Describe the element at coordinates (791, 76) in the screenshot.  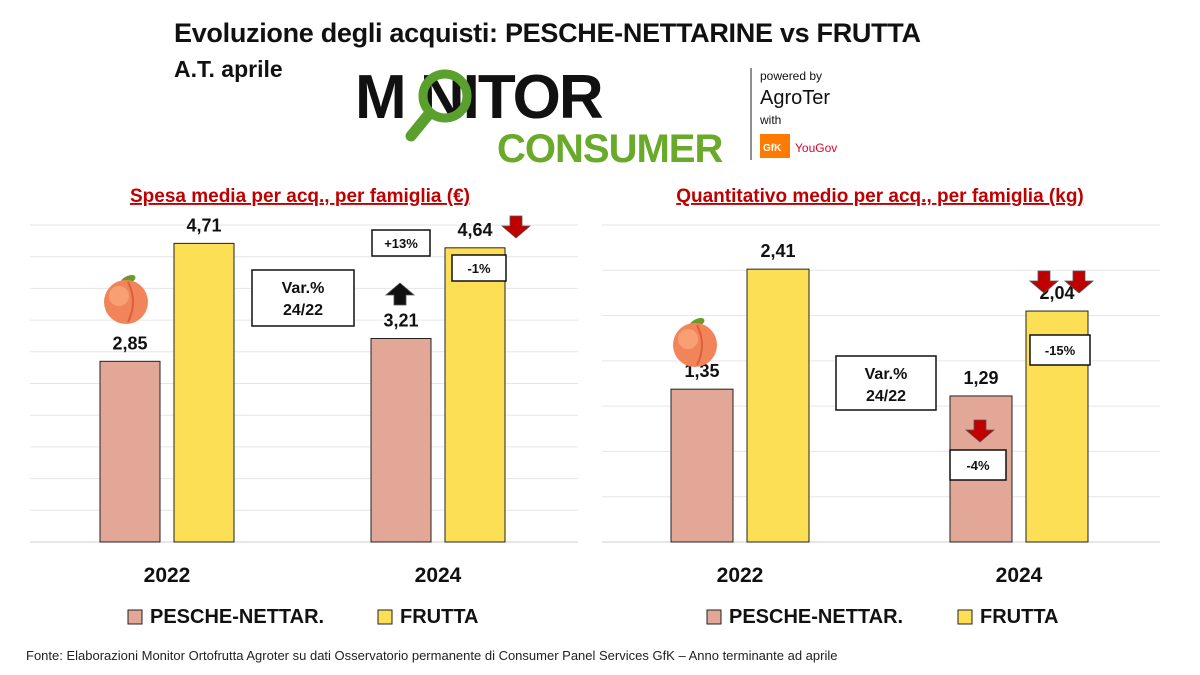
I see `logo-powered-by: powered by` at that location.